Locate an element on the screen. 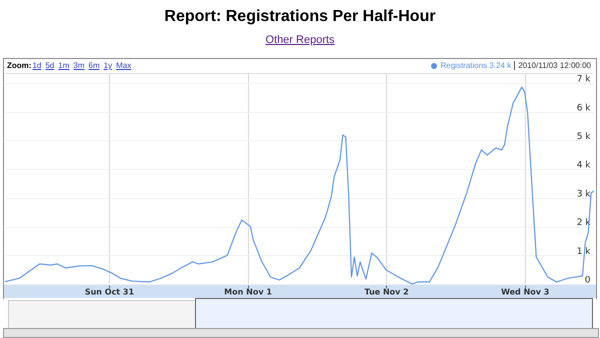 This screenshot has height=338, width=600. x-tick-label: Sun Oct 31 is located at coordinates (109, 292).